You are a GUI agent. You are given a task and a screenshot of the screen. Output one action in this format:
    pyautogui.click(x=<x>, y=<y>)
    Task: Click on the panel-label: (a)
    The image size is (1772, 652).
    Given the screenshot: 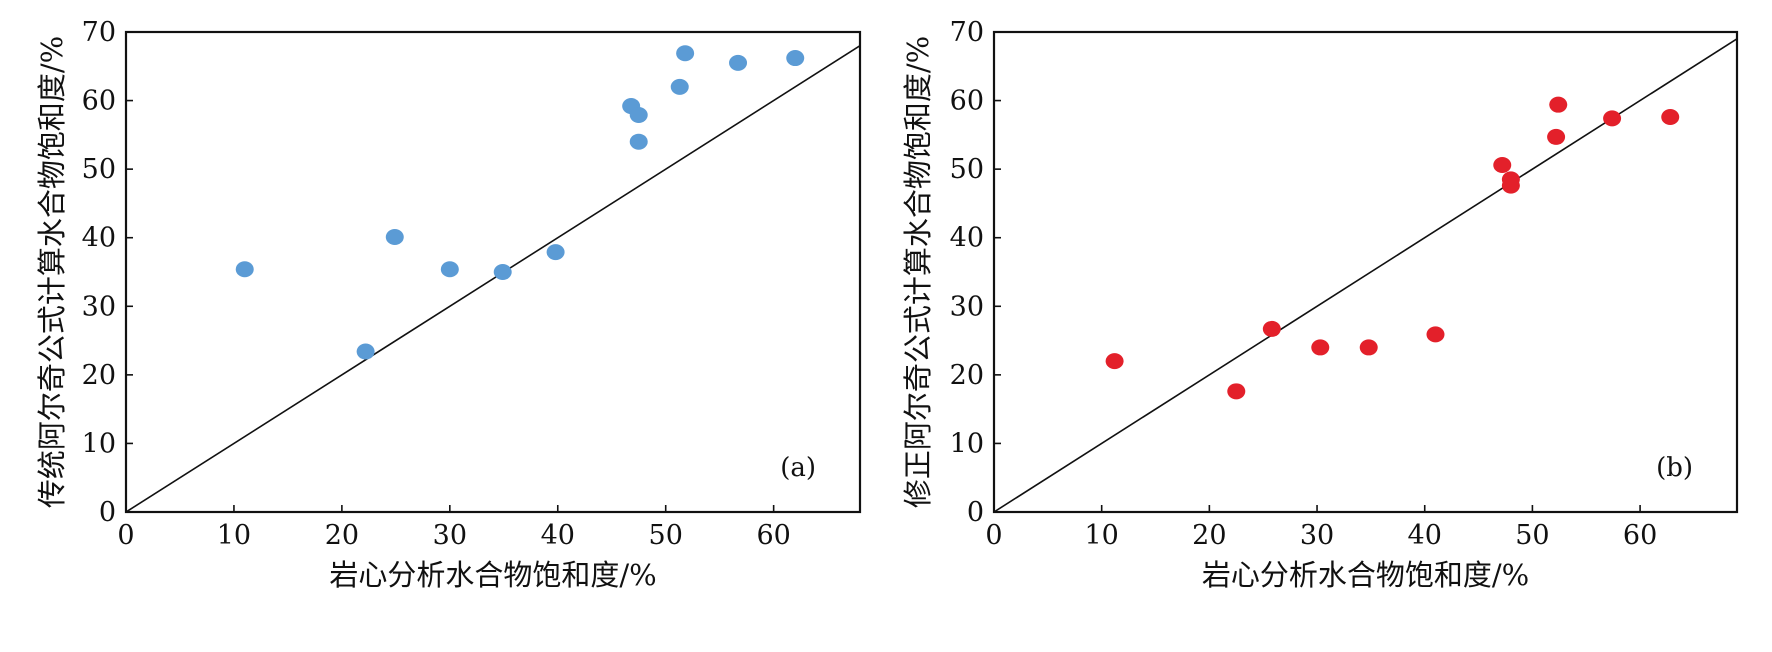 What is the action you would take?
    pyautogui.click(x=798, y=468)
    